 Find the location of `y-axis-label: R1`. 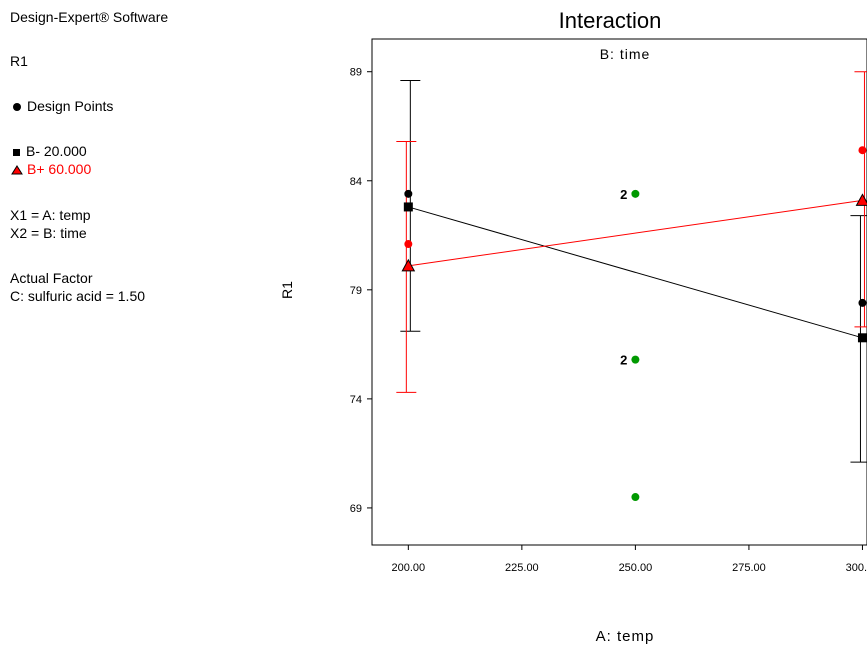

y-axis-label: R1 is located at coordinates (287, 290).